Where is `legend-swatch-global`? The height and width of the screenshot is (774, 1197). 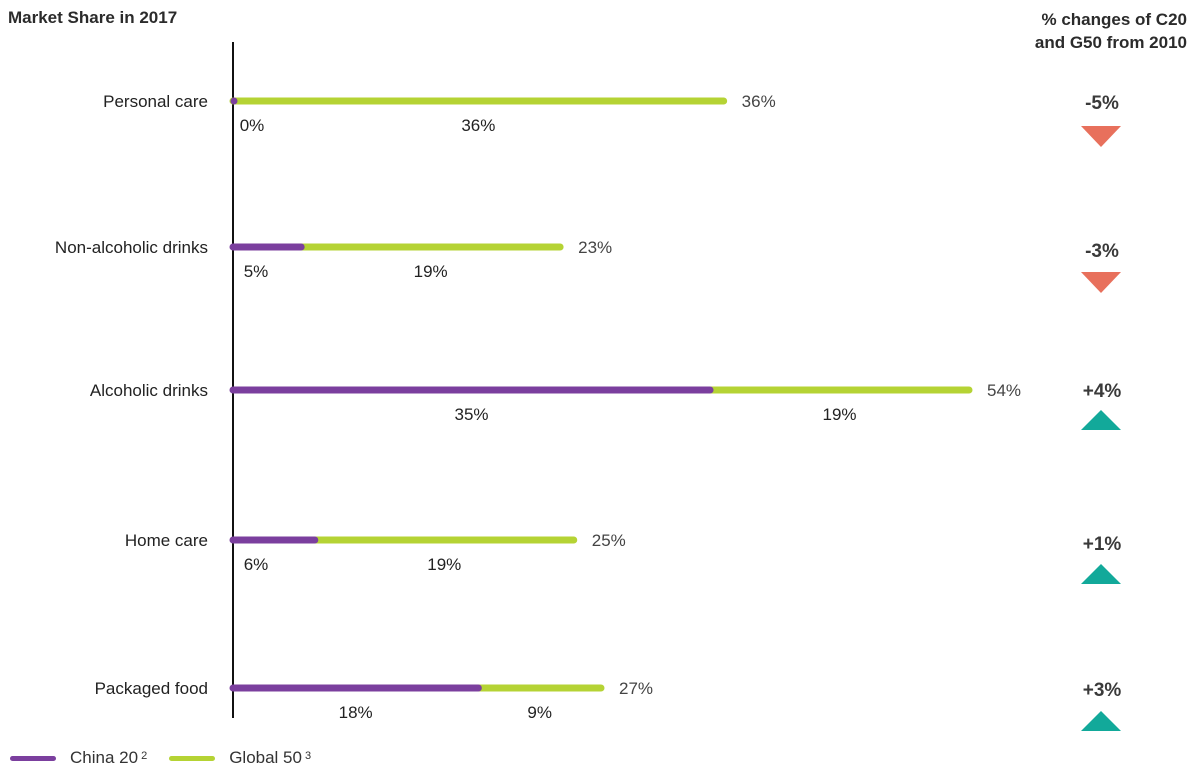
legend-swatch-global is located at coordinates (192, 758).